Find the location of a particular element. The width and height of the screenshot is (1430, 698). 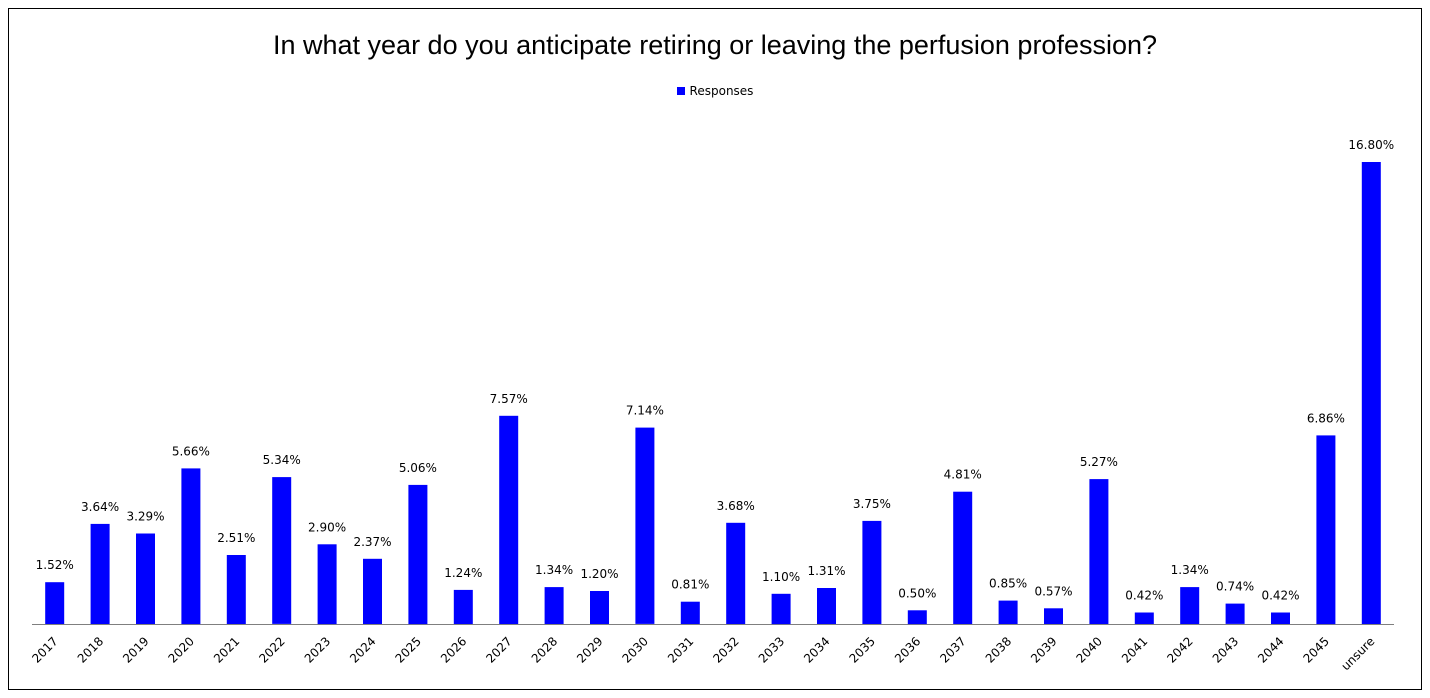

bar-2042 is located at coordinates (1190, 605).